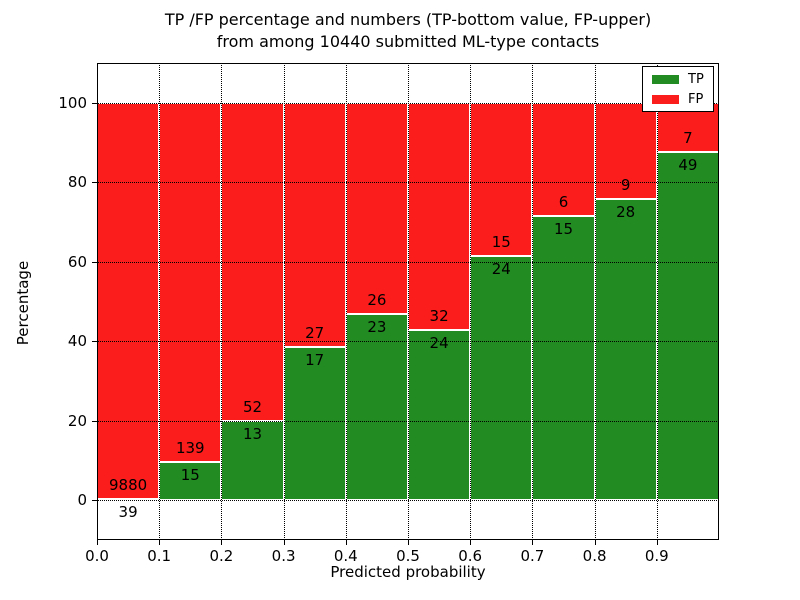  Describe the element at coordinates (501, 241) in the screenshot. I see `bar-label-fp: 15` at that location.